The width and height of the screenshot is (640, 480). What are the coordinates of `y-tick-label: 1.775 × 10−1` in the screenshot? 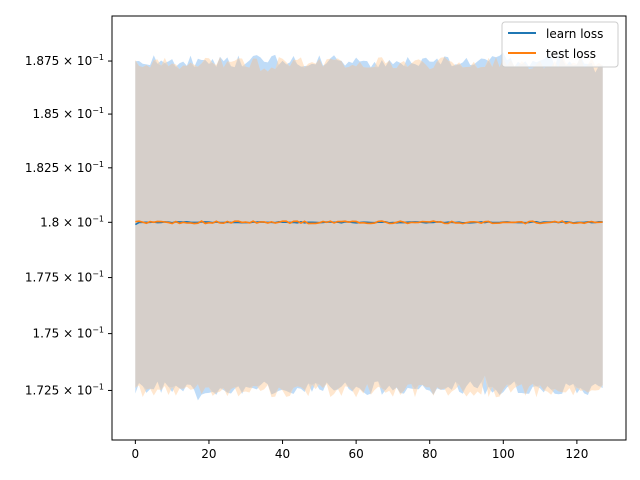 It's located at (64, 277).